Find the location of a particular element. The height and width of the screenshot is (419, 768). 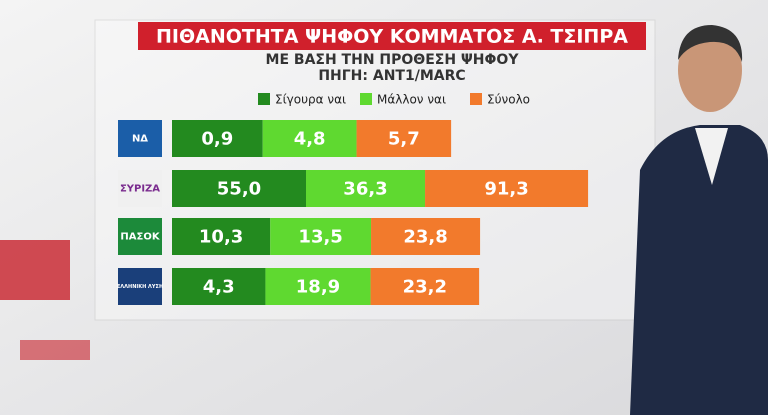

title-box is located at coordinates (392, 36).